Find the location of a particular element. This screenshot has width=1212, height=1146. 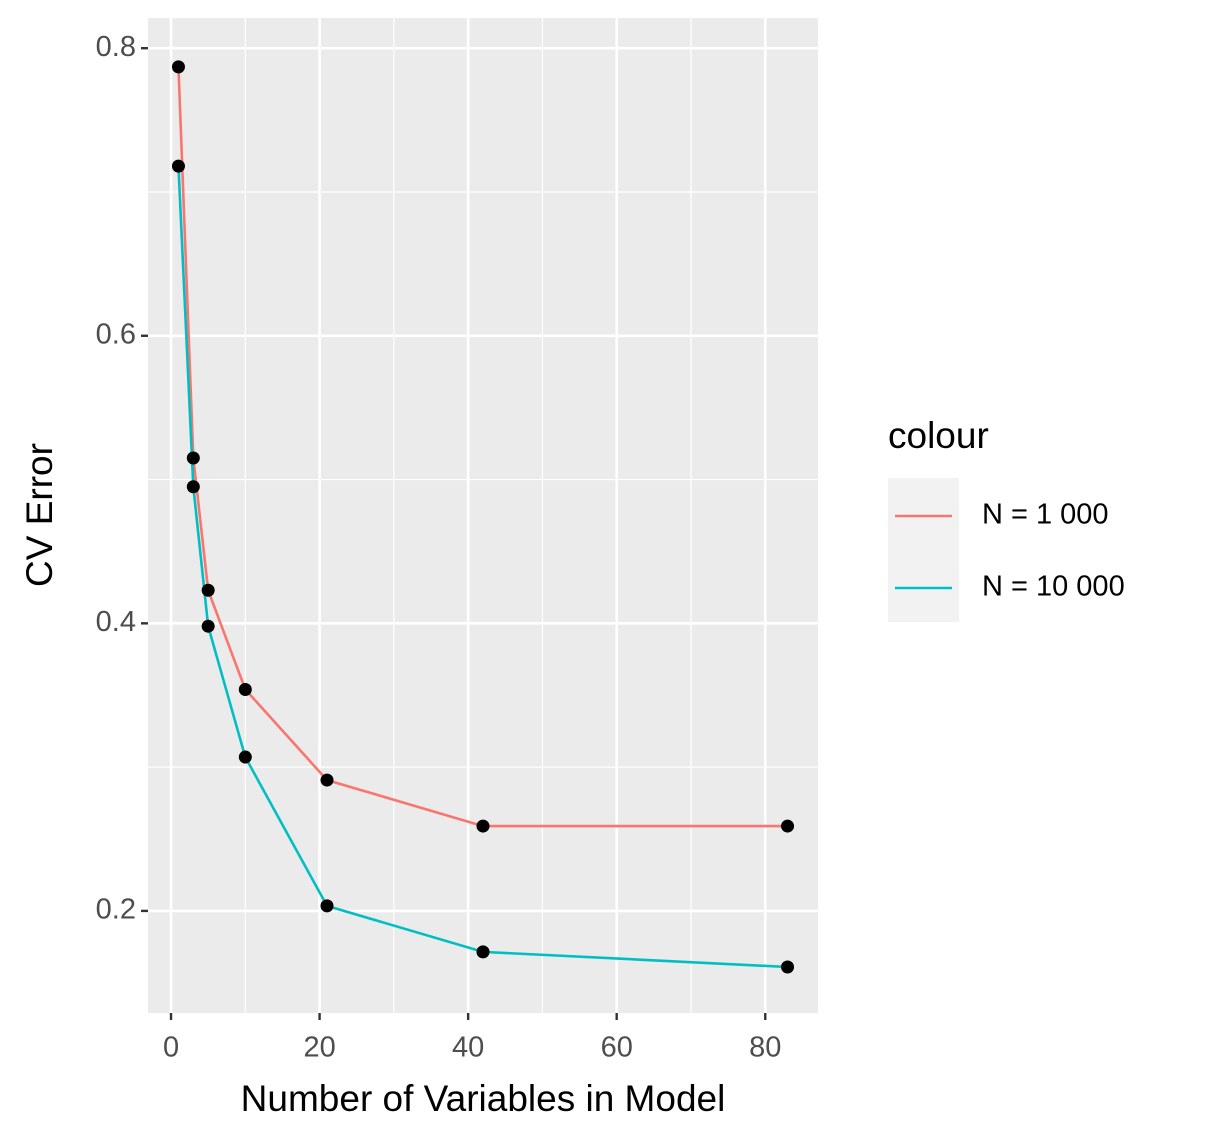

legend-label: N = 1 000 is located at coordinates (1045, 515).